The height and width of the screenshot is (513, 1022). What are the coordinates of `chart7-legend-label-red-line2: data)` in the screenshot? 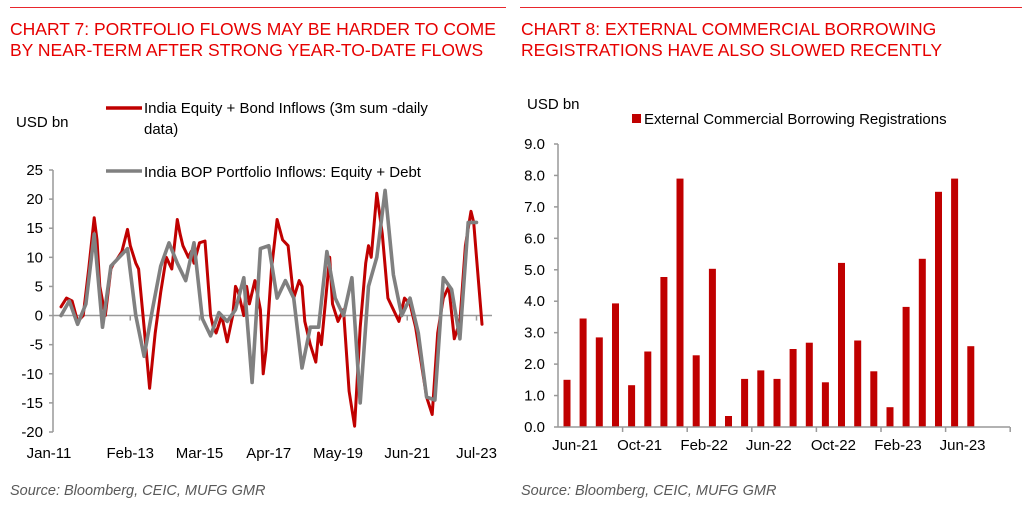 It's located at (161, 129).